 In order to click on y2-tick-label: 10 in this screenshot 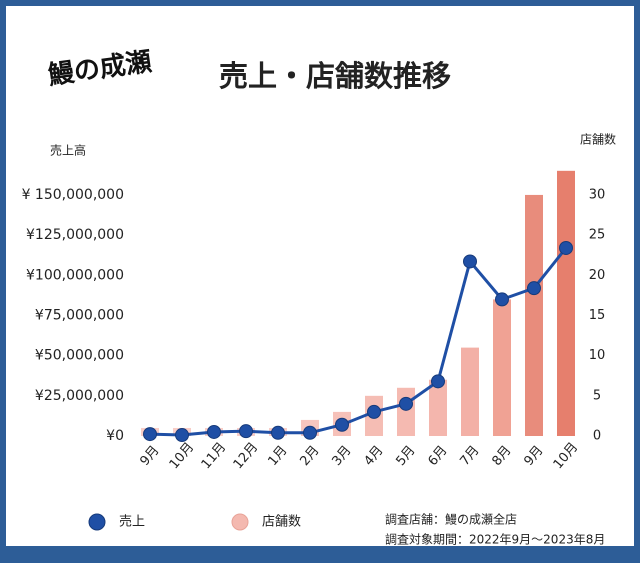, I will do `click(597, 355)`.